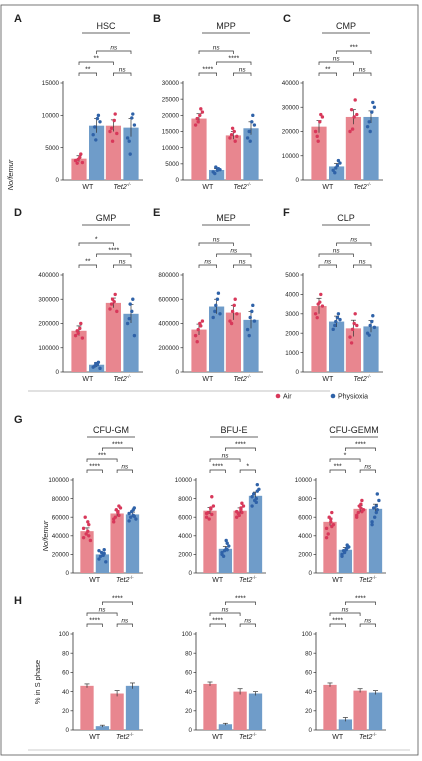 Image resolution: width=422 pixels, height=761 pixels. I want to click on y-tick-label: 400000, so click(168, 324).